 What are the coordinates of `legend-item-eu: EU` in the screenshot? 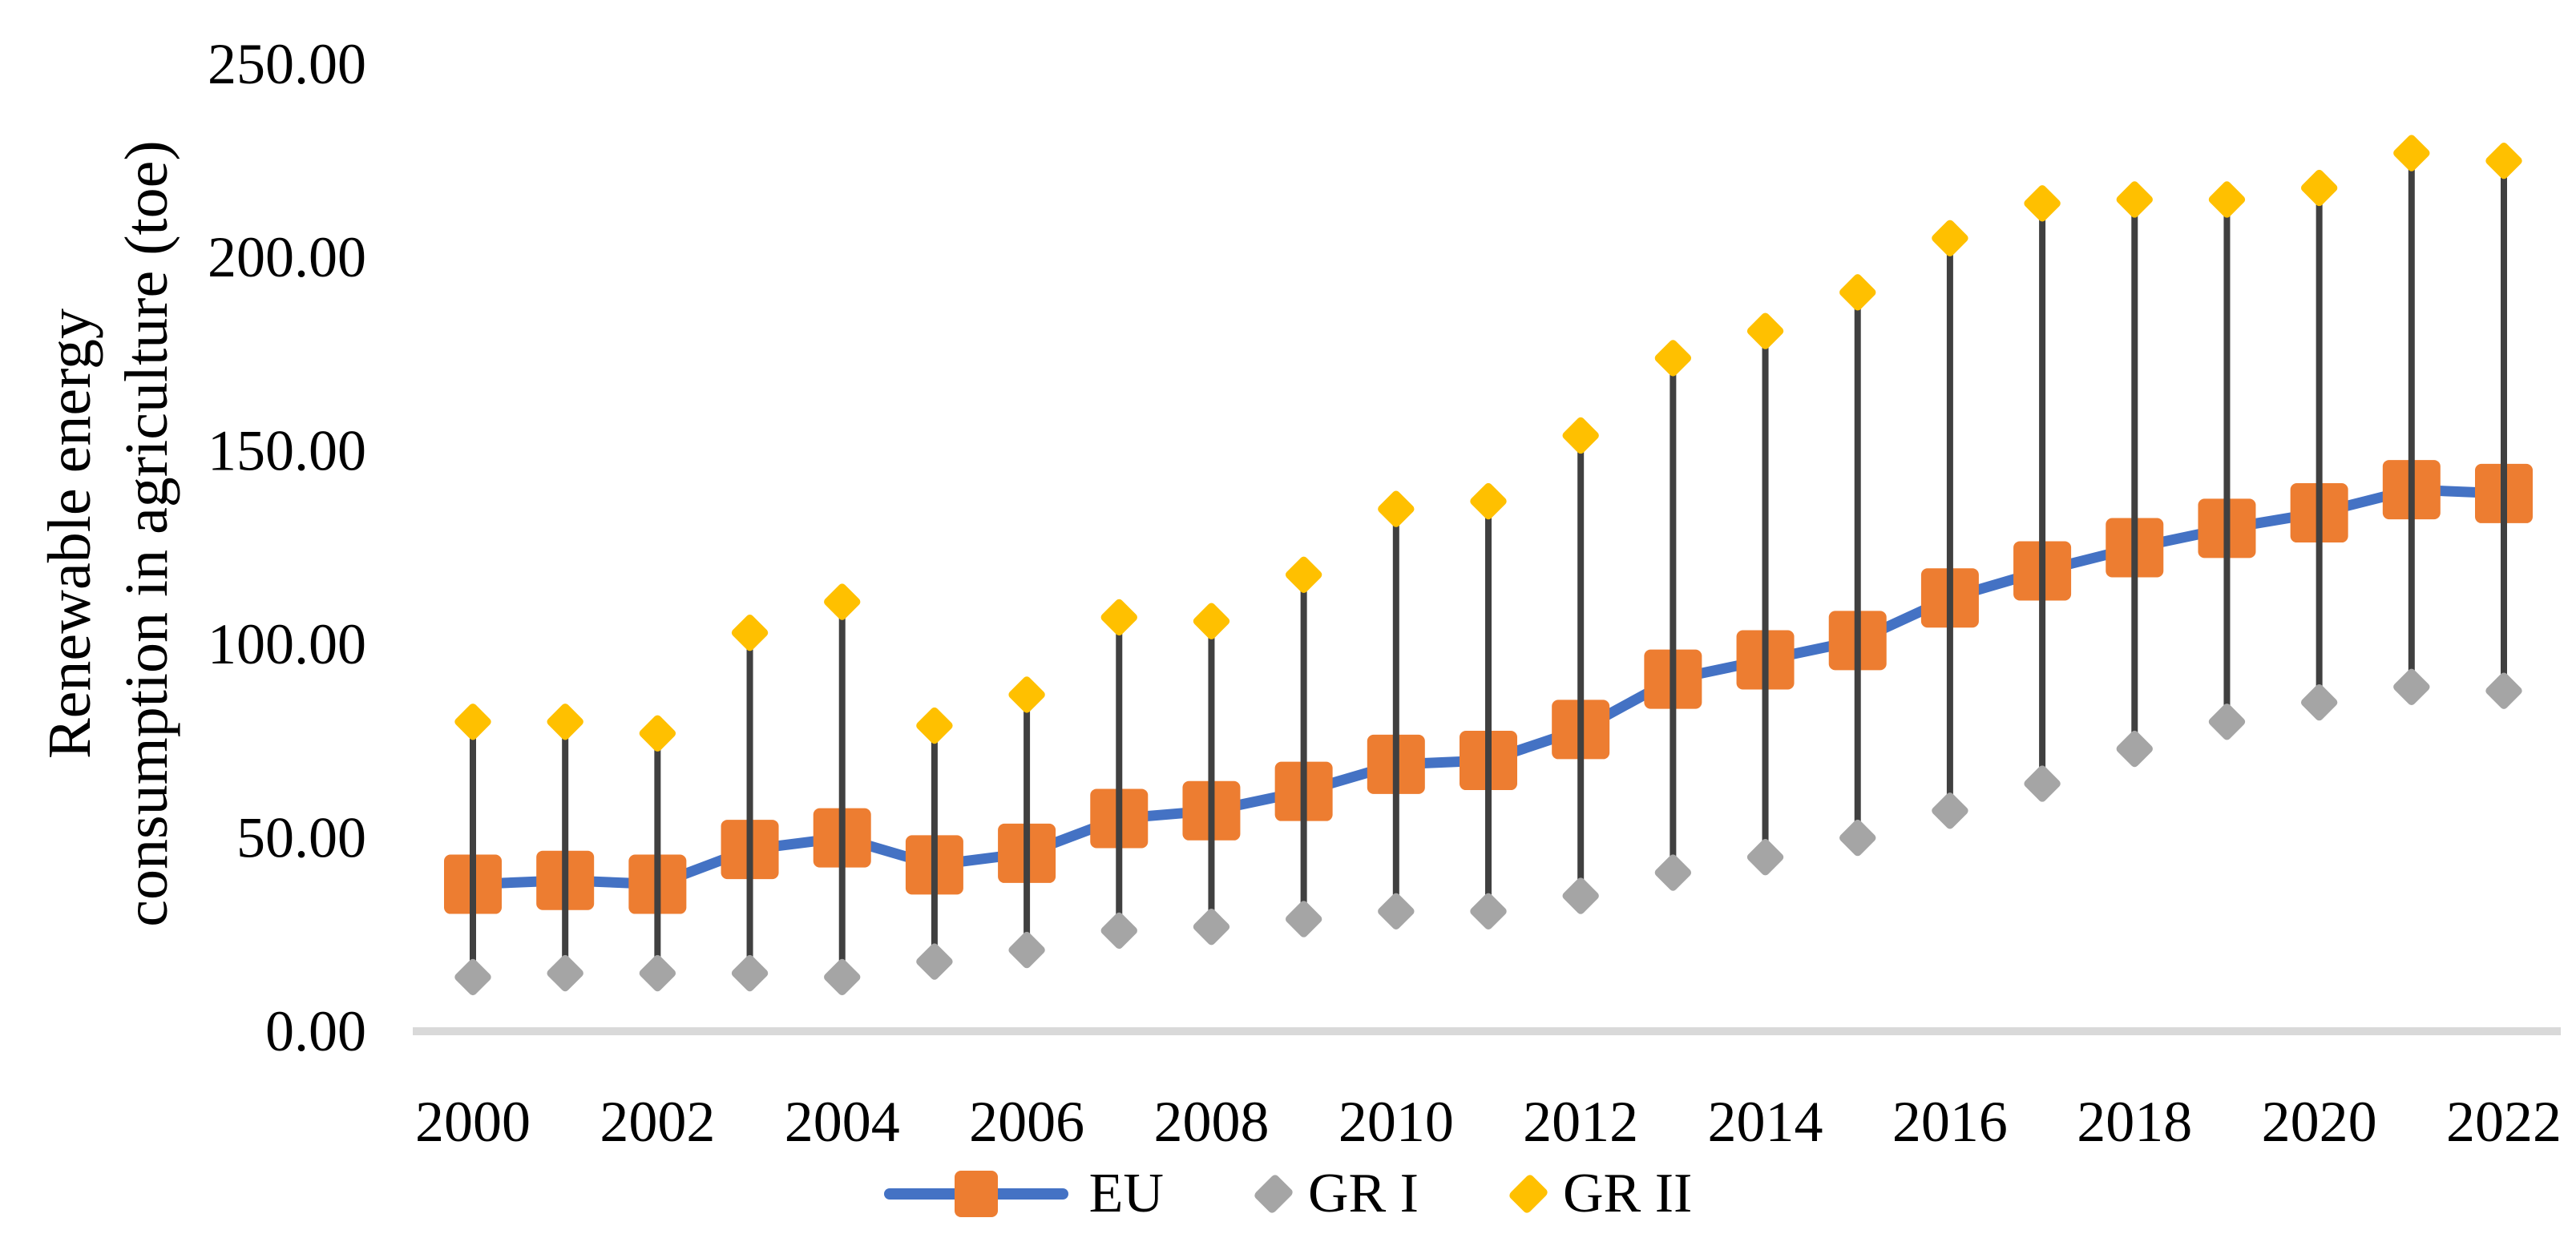 It's located at (1024, 1194).